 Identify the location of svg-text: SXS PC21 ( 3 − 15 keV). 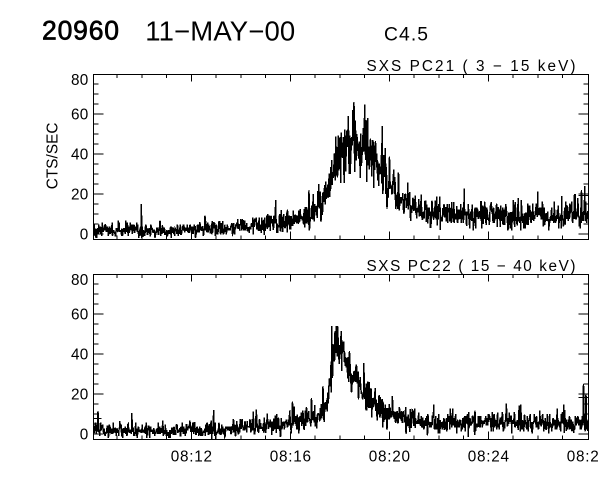
(471, 66).